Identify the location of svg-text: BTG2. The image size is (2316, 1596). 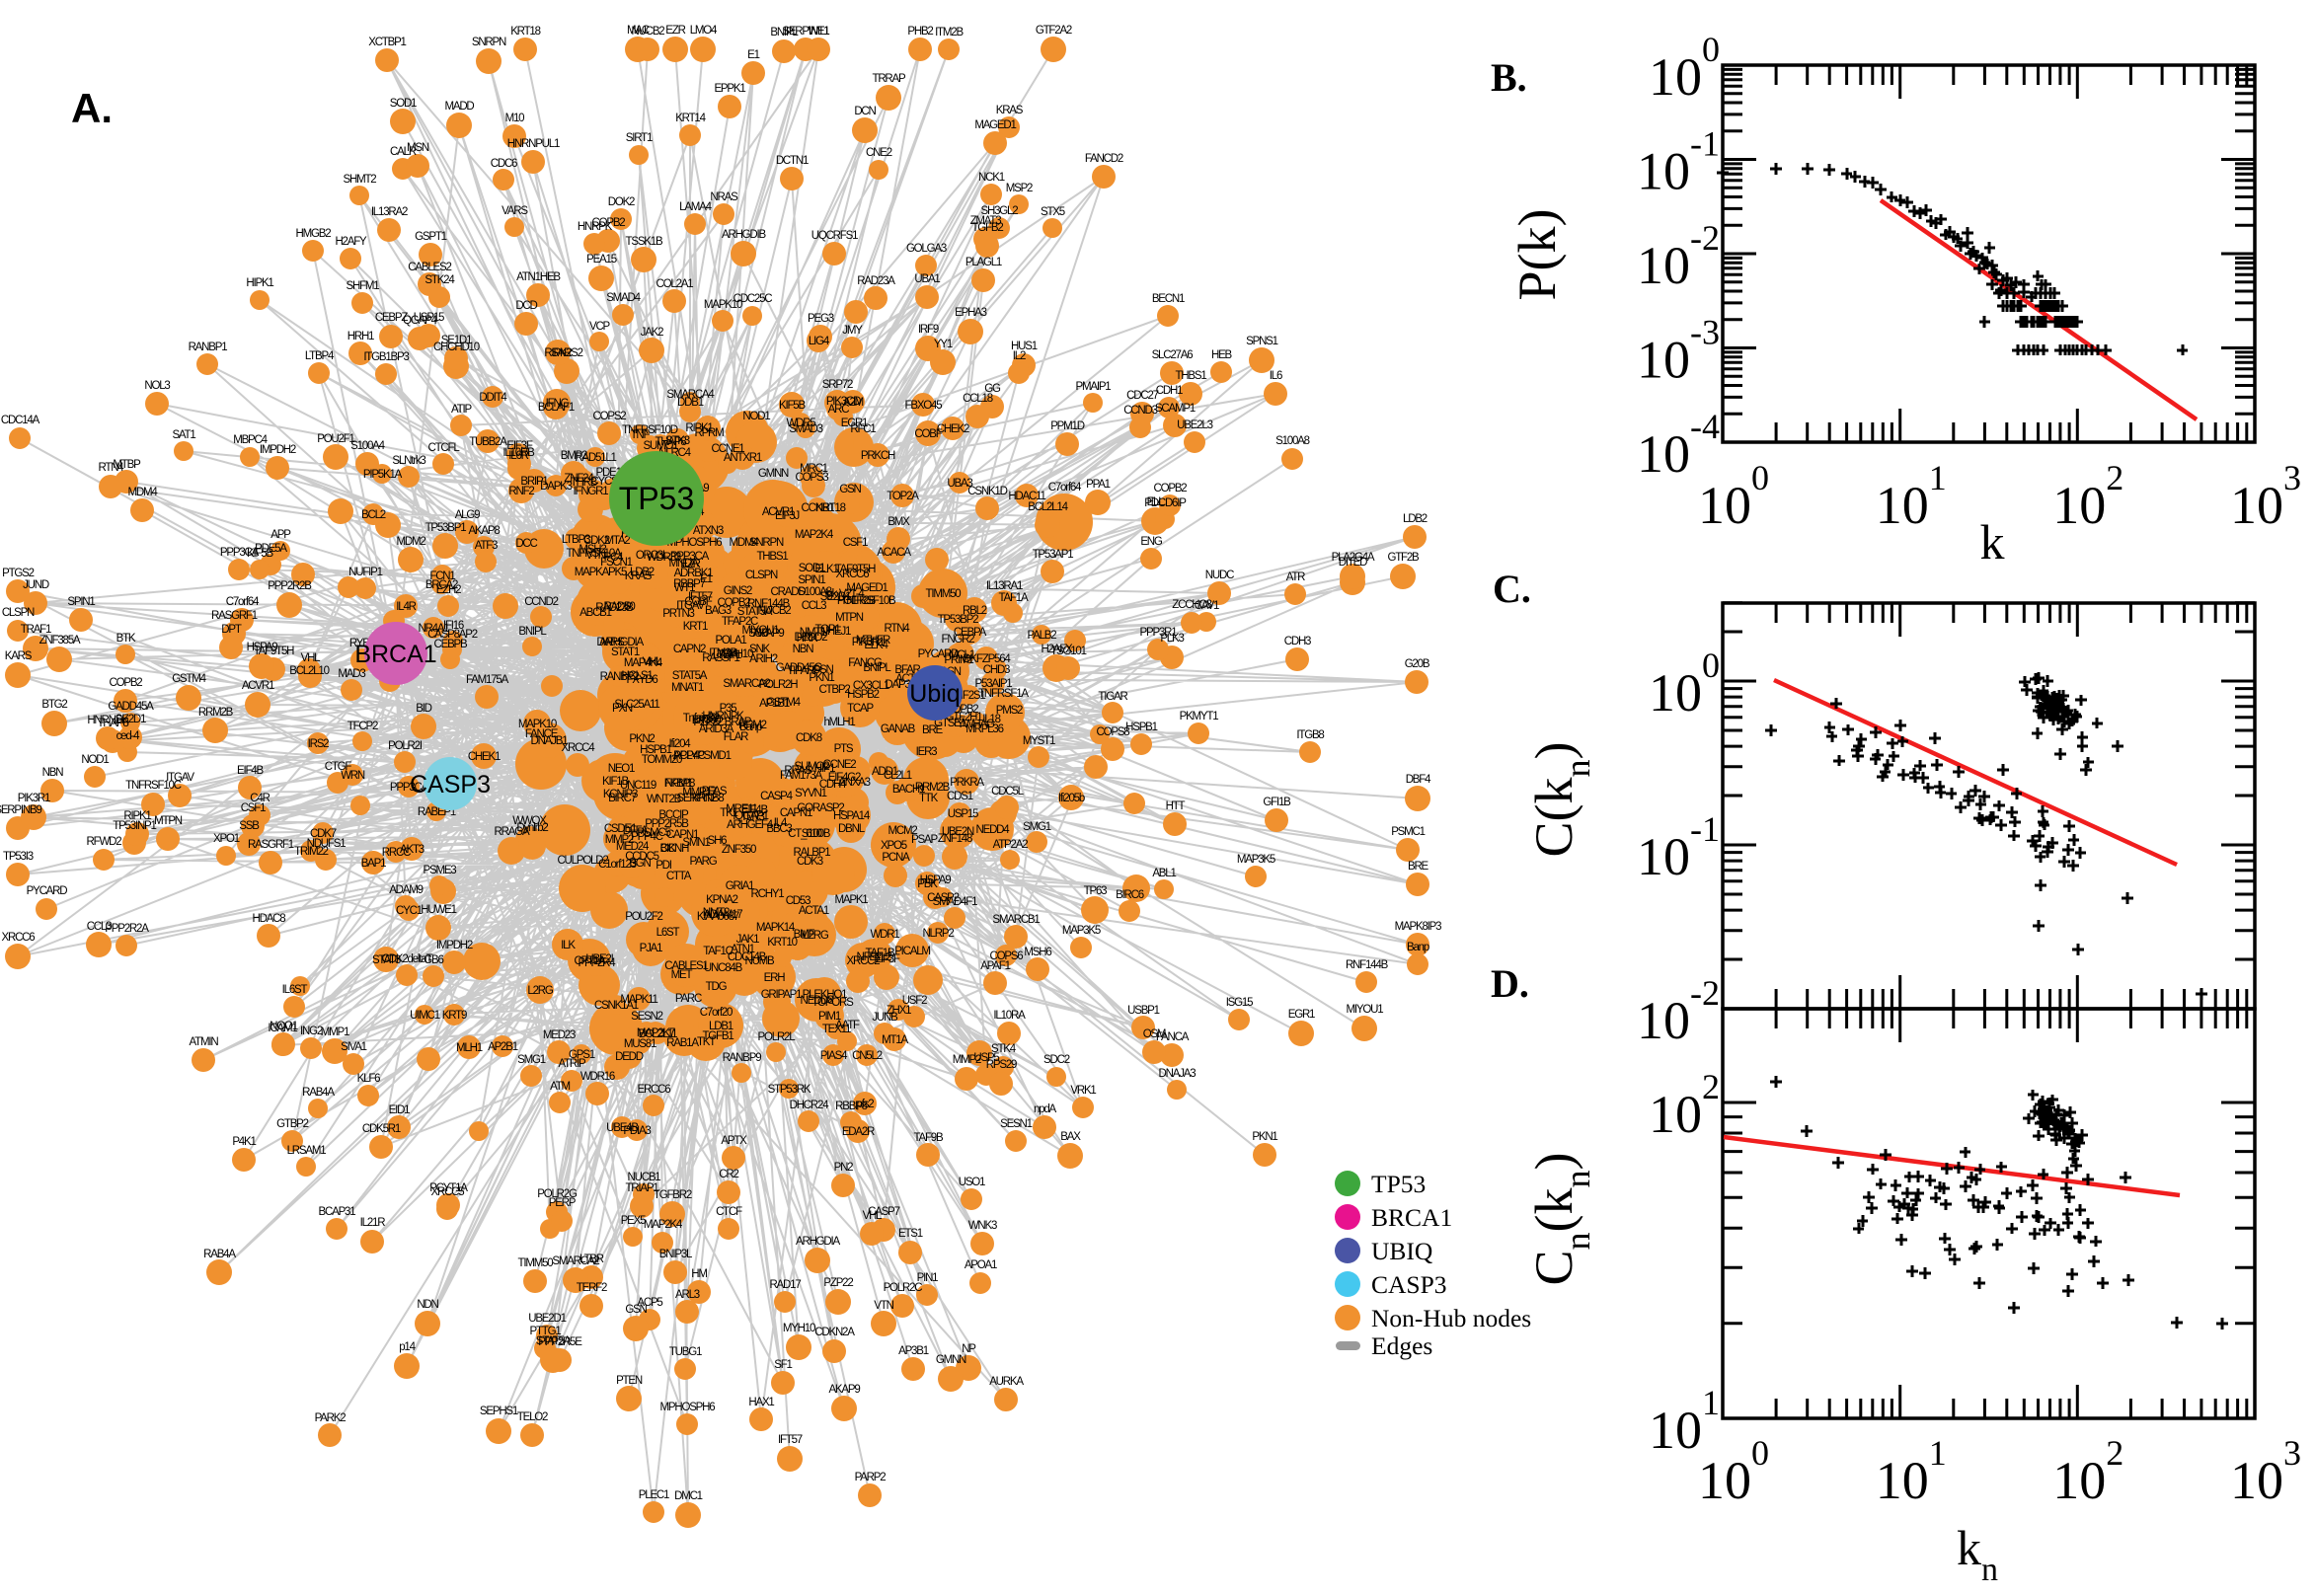
(54, 705).